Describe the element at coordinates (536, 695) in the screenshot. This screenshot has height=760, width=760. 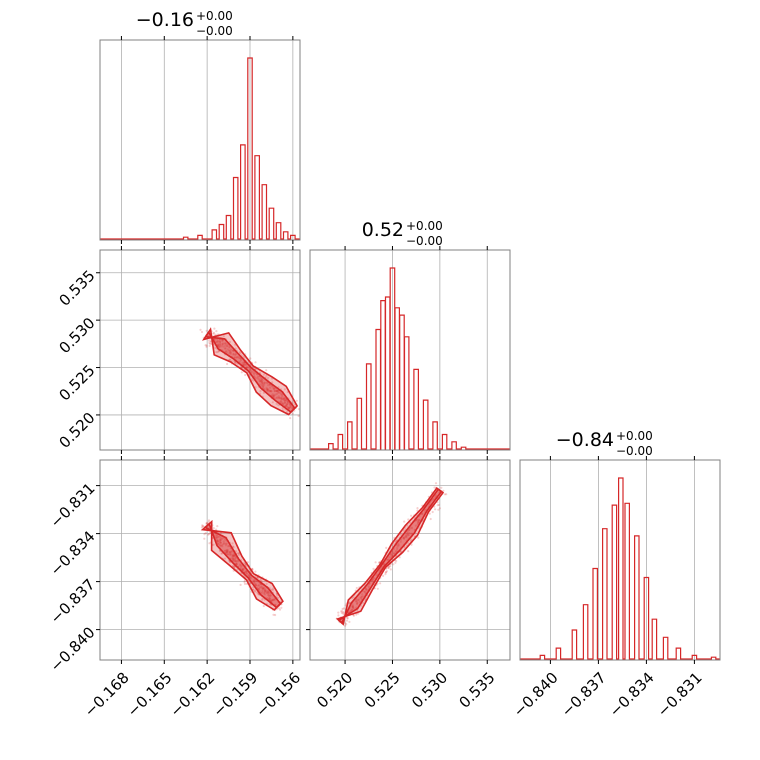
I see `x-tick-label: −0.840` at that location.